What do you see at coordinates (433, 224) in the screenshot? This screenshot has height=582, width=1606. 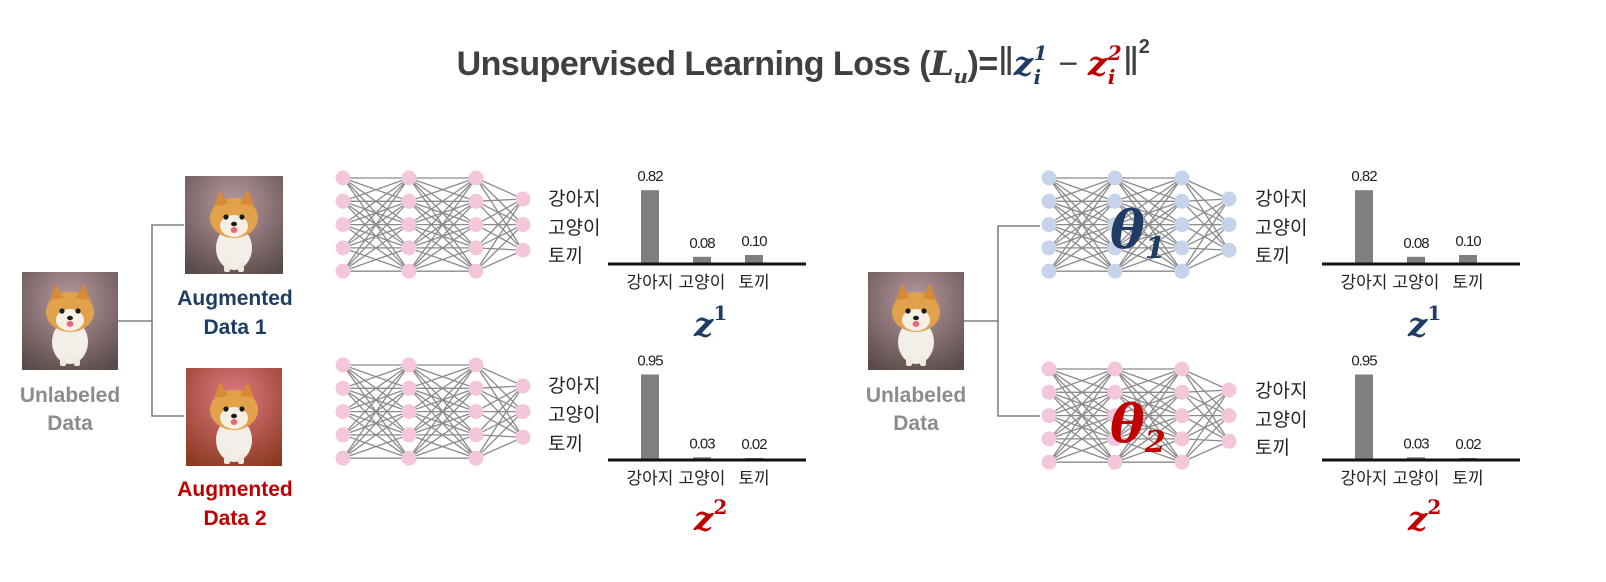 I see `neural-network-left-top` at bounding box center [433, 224].